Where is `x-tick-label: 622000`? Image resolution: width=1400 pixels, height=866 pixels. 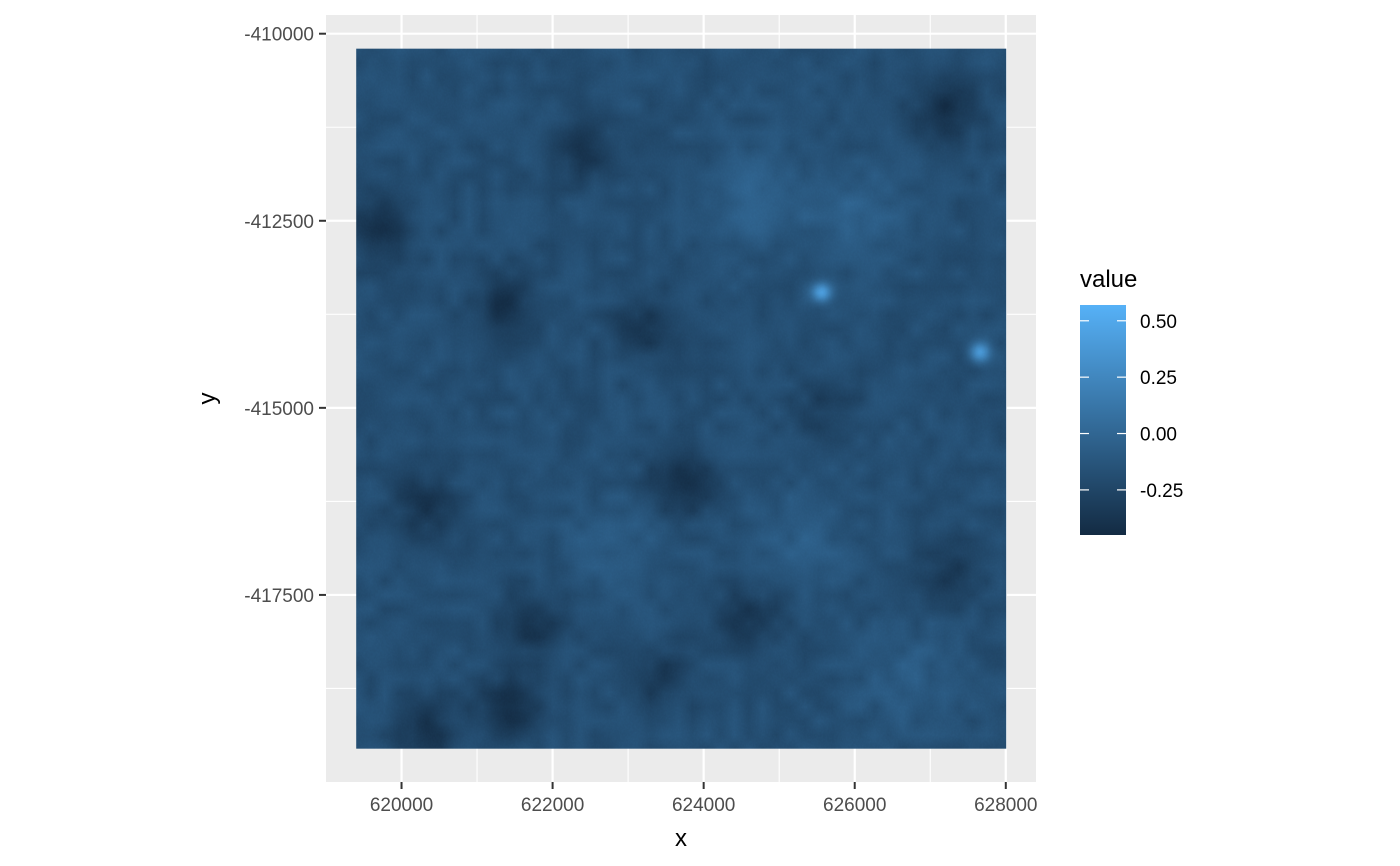
x-tick-label: 622000 is located at coordinates (552, 805).